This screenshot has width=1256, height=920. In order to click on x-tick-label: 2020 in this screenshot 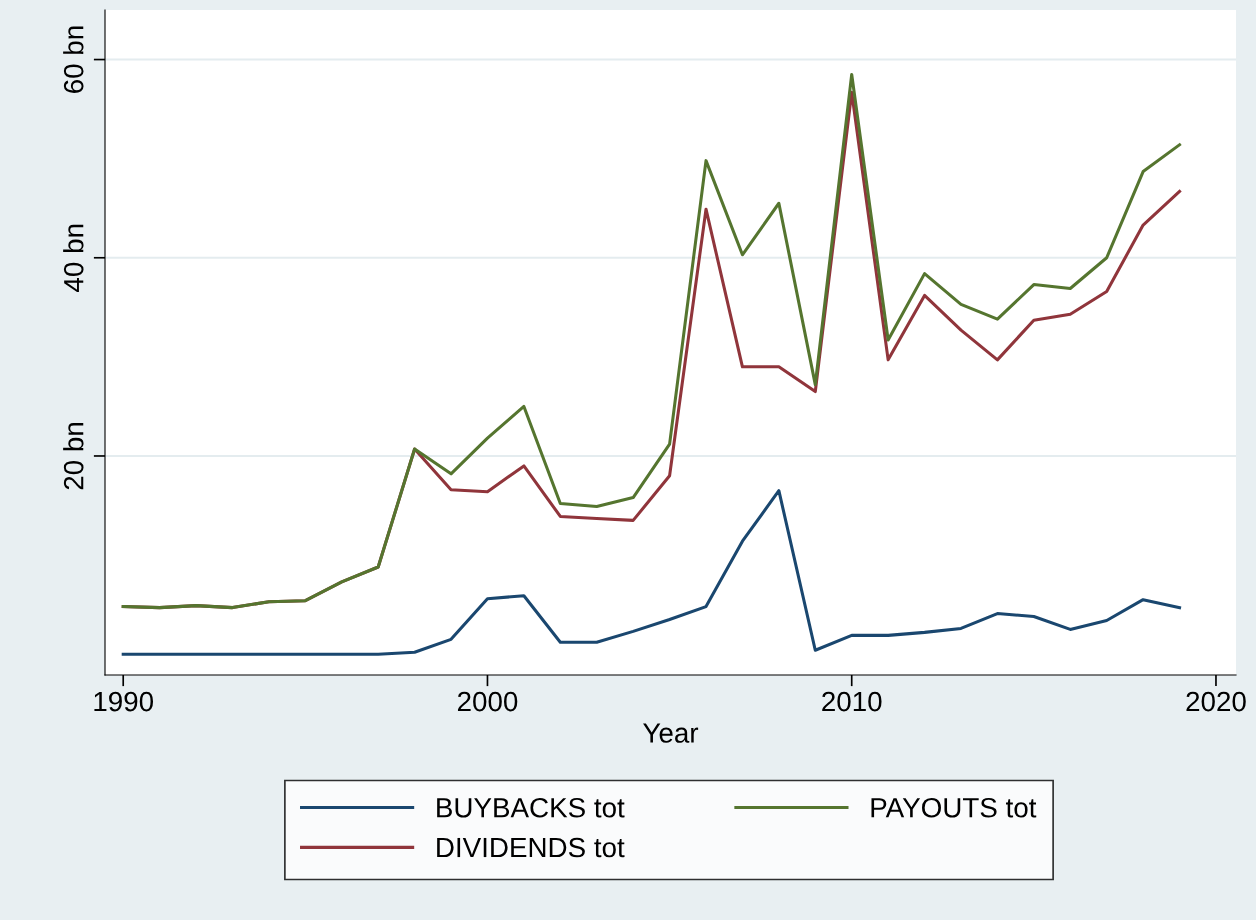, I will do `click(1216, 701)`.